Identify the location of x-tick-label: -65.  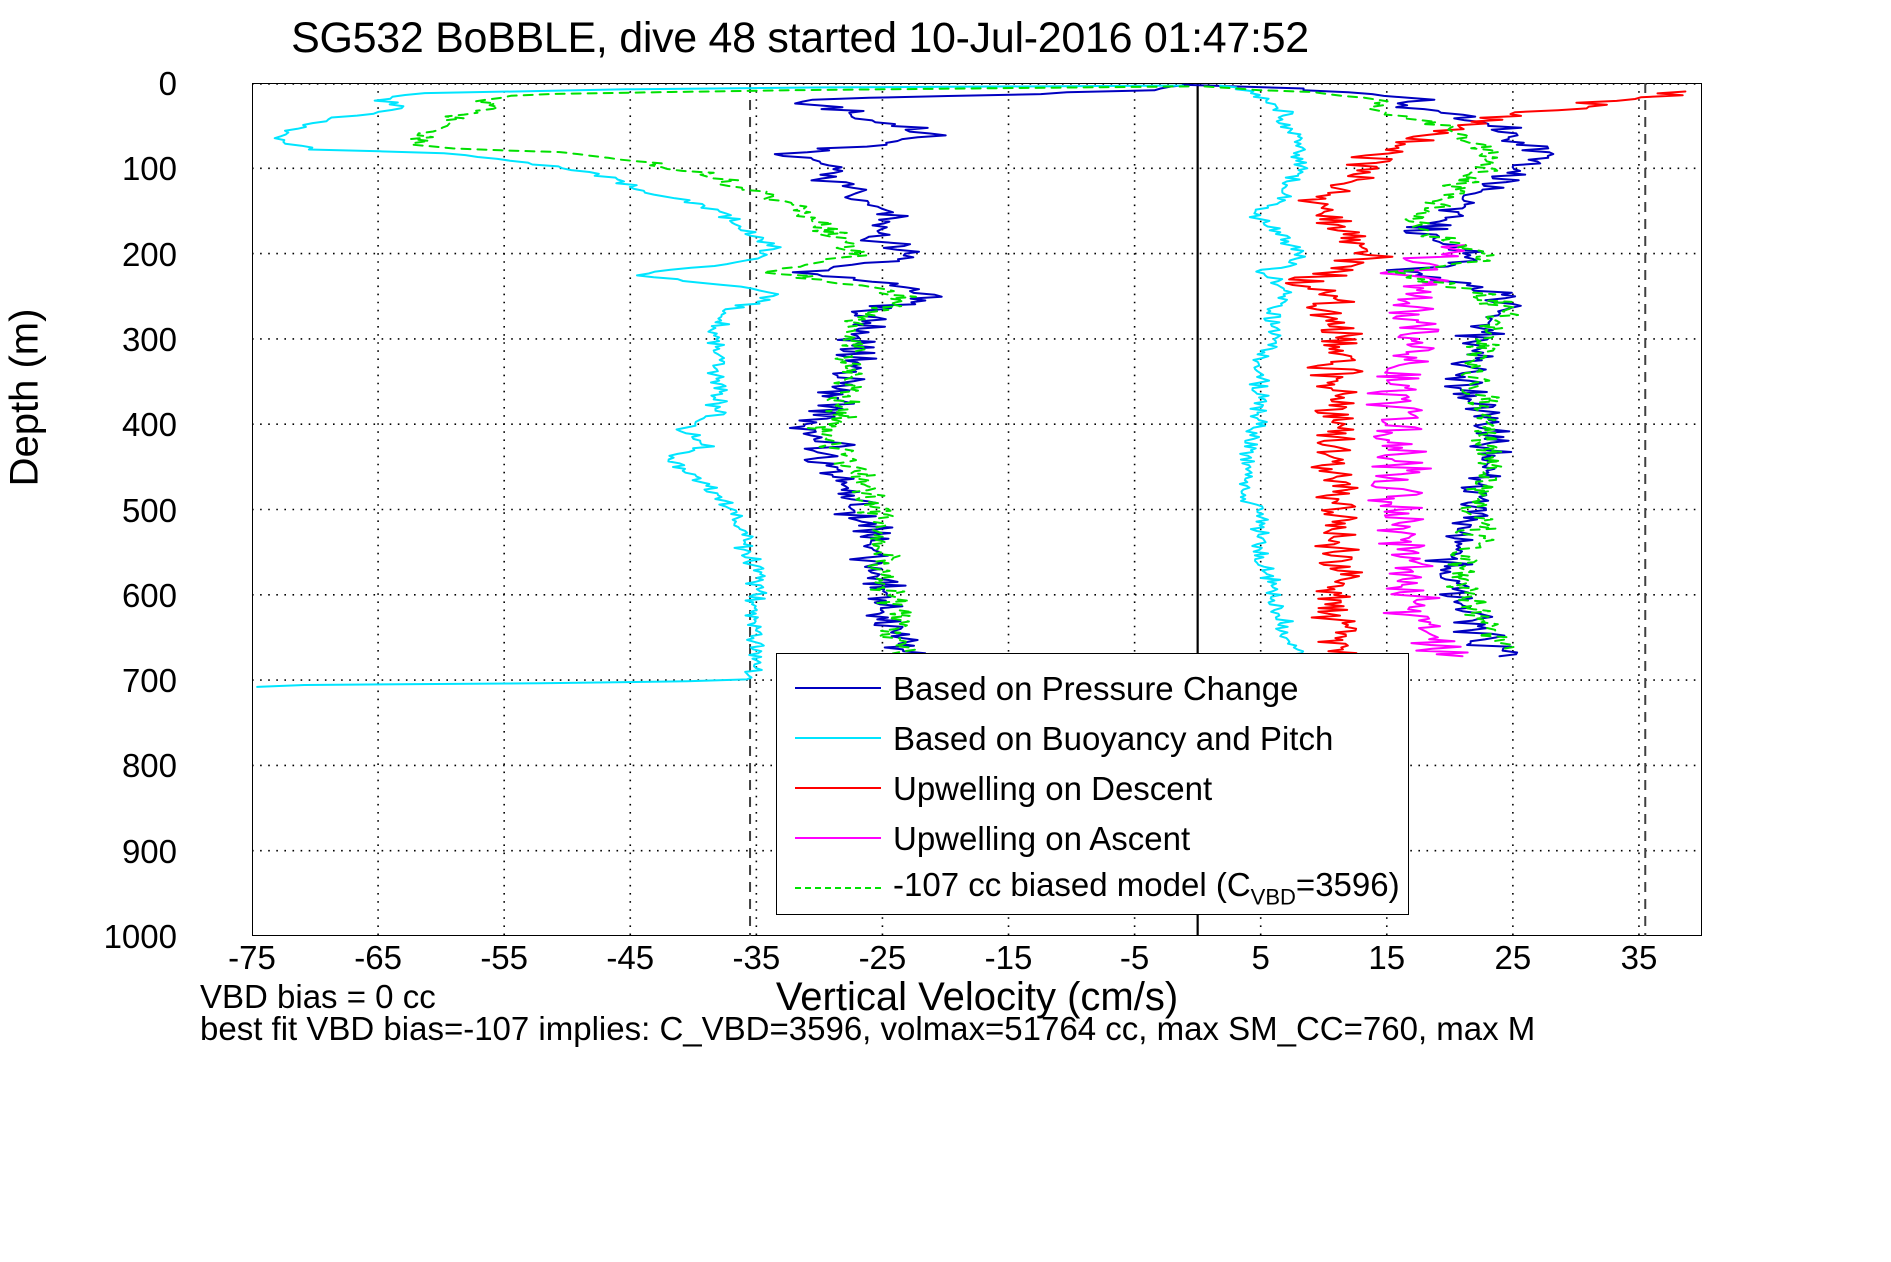
(378, 957).